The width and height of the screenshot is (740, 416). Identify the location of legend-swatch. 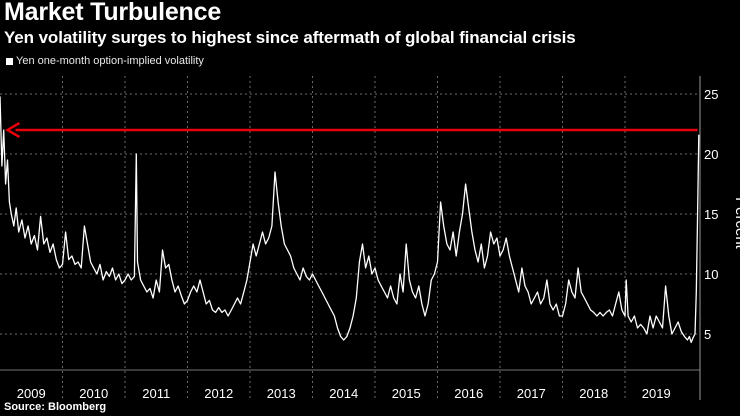
(9, 61).